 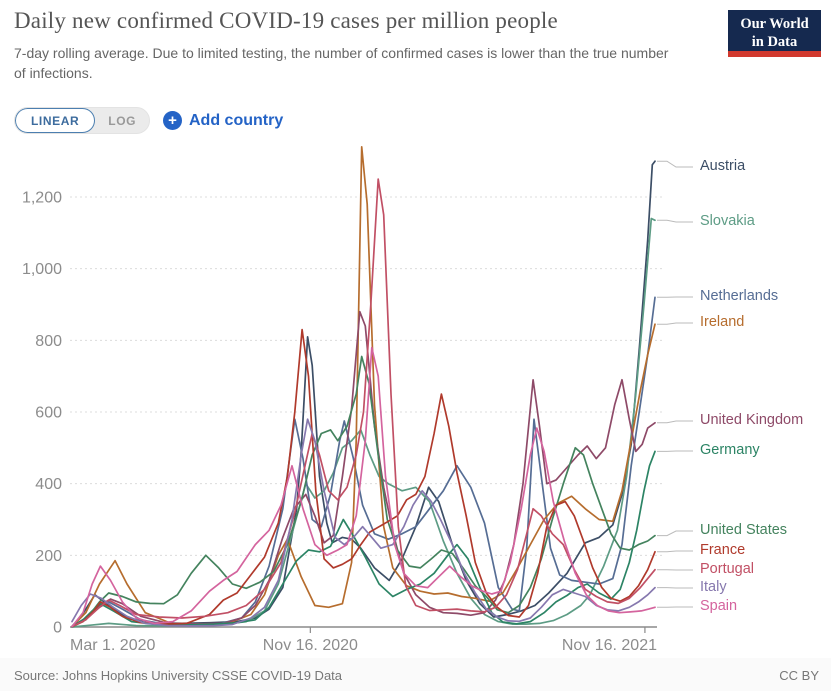 What do you see at coordinates (774, 42) in the screenshot?
I see `owid-logo-line2: in Data` at bounding box center [774, 42].